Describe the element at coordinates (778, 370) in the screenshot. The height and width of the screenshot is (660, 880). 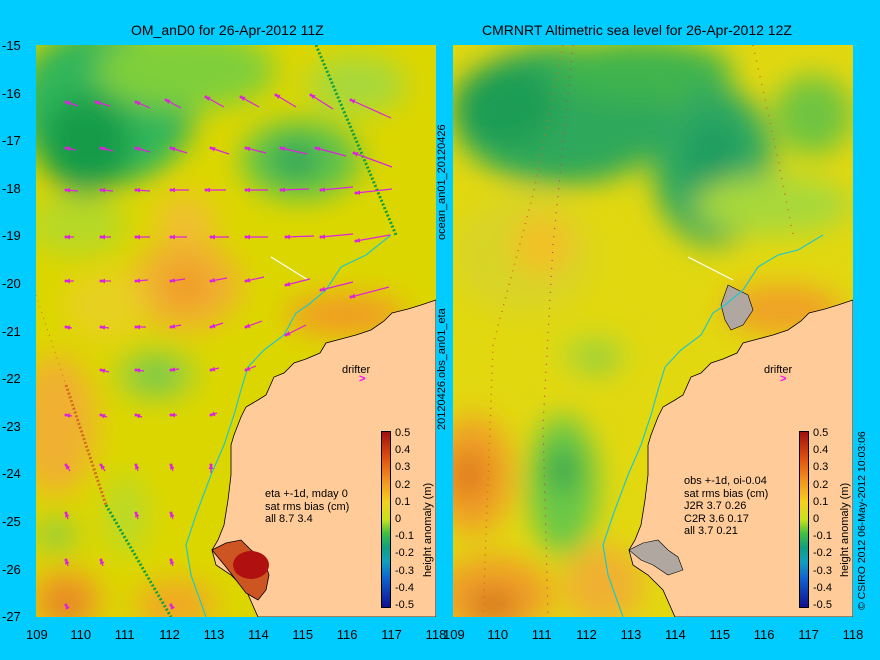
I see `drifter-label-right: drifter` at that location.